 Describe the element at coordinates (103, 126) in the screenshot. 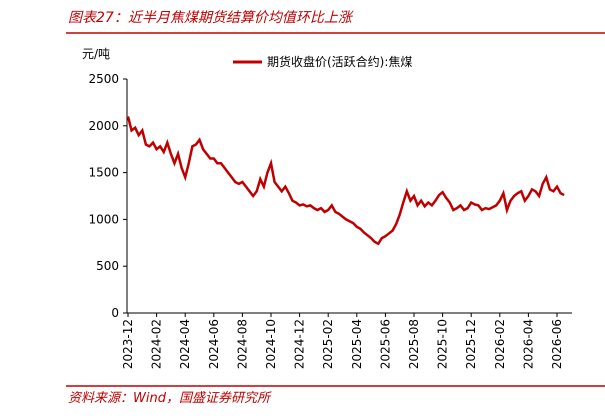

I see `y-tick-label: 2000` at that location.